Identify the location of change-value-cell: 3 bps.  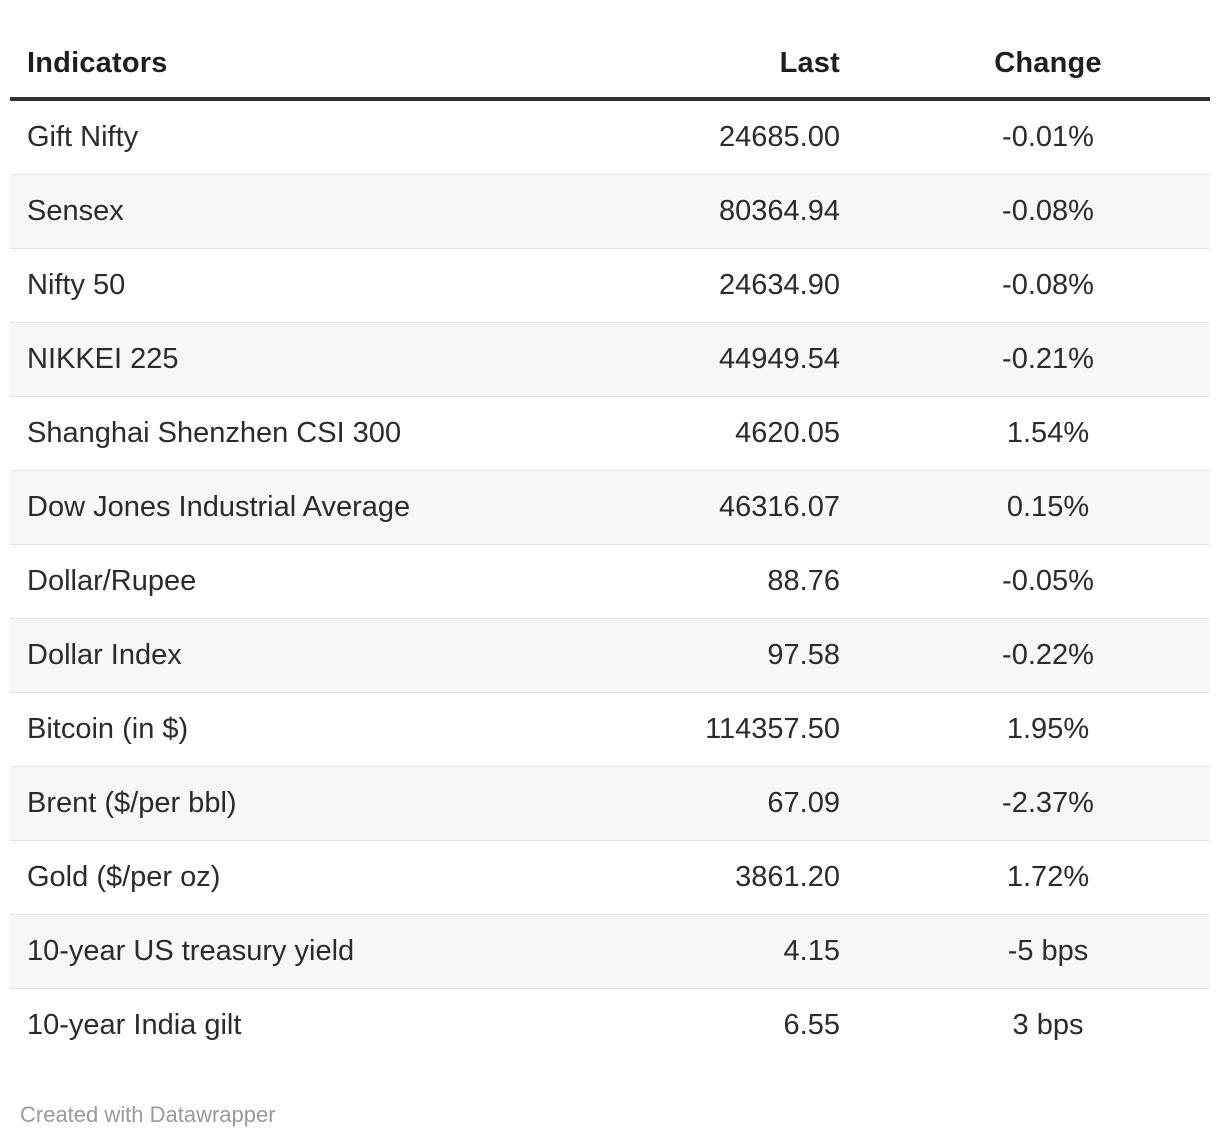
(1048, 1025).